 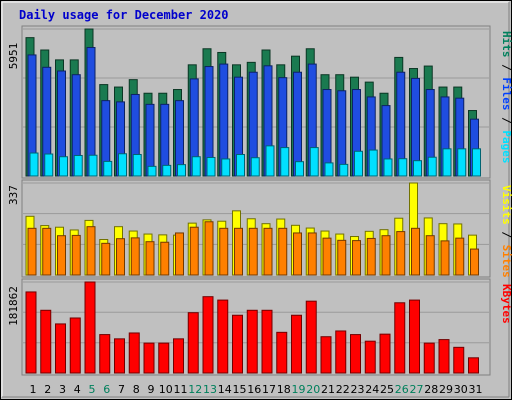 I want to click on legend-item-hits: Hits, so click(x=506, y=44).